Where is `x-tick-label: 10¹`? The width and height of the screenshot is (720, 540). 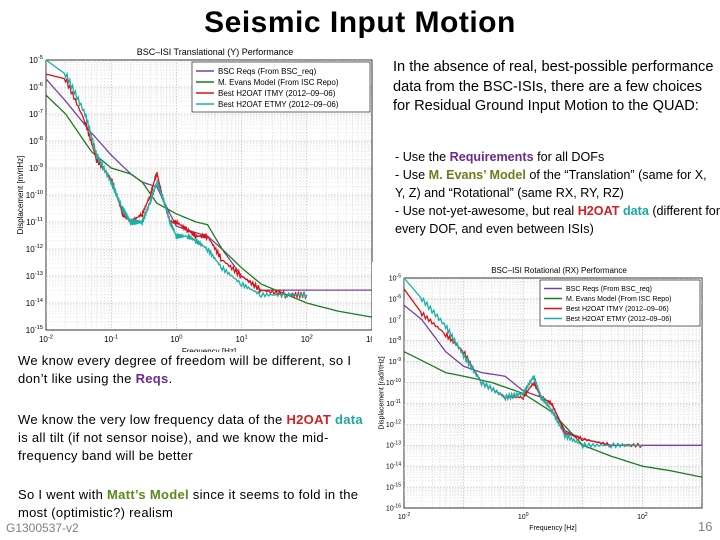 x-tick-label: 10¹ is located at coordinates (242, 339).